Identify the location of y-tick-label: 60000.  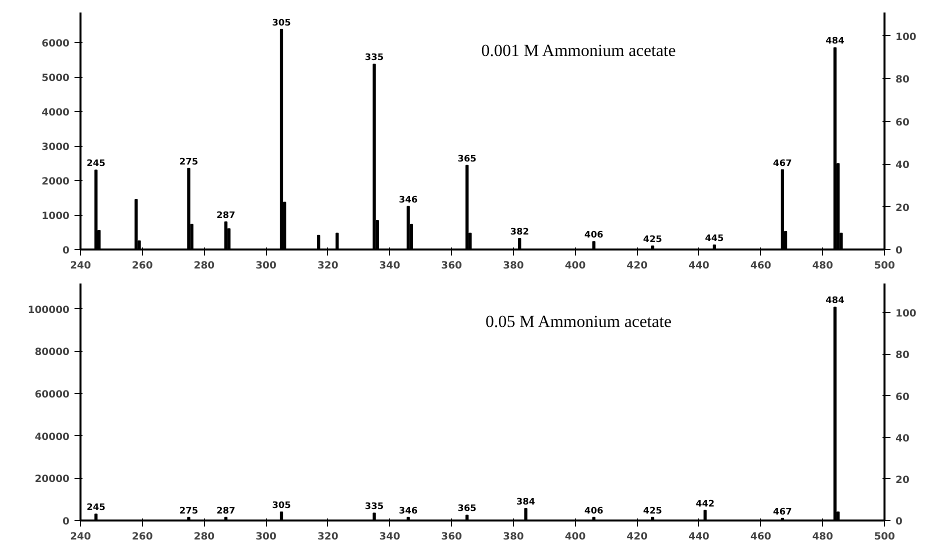
(52, 395).